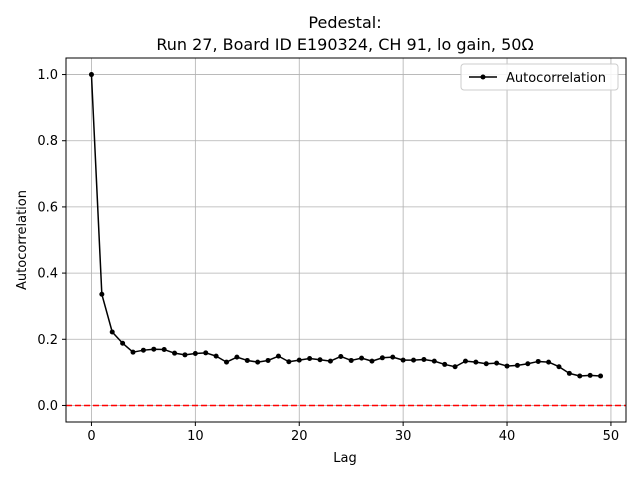 This screenshot has height=480, width=640. What do you see at coordinates (51, 241) in the screenshot?
I see `y-axis-ticks: 0.0 0.2 0.4 0.6 0.8 1.0` at bounding box center [51, 241].